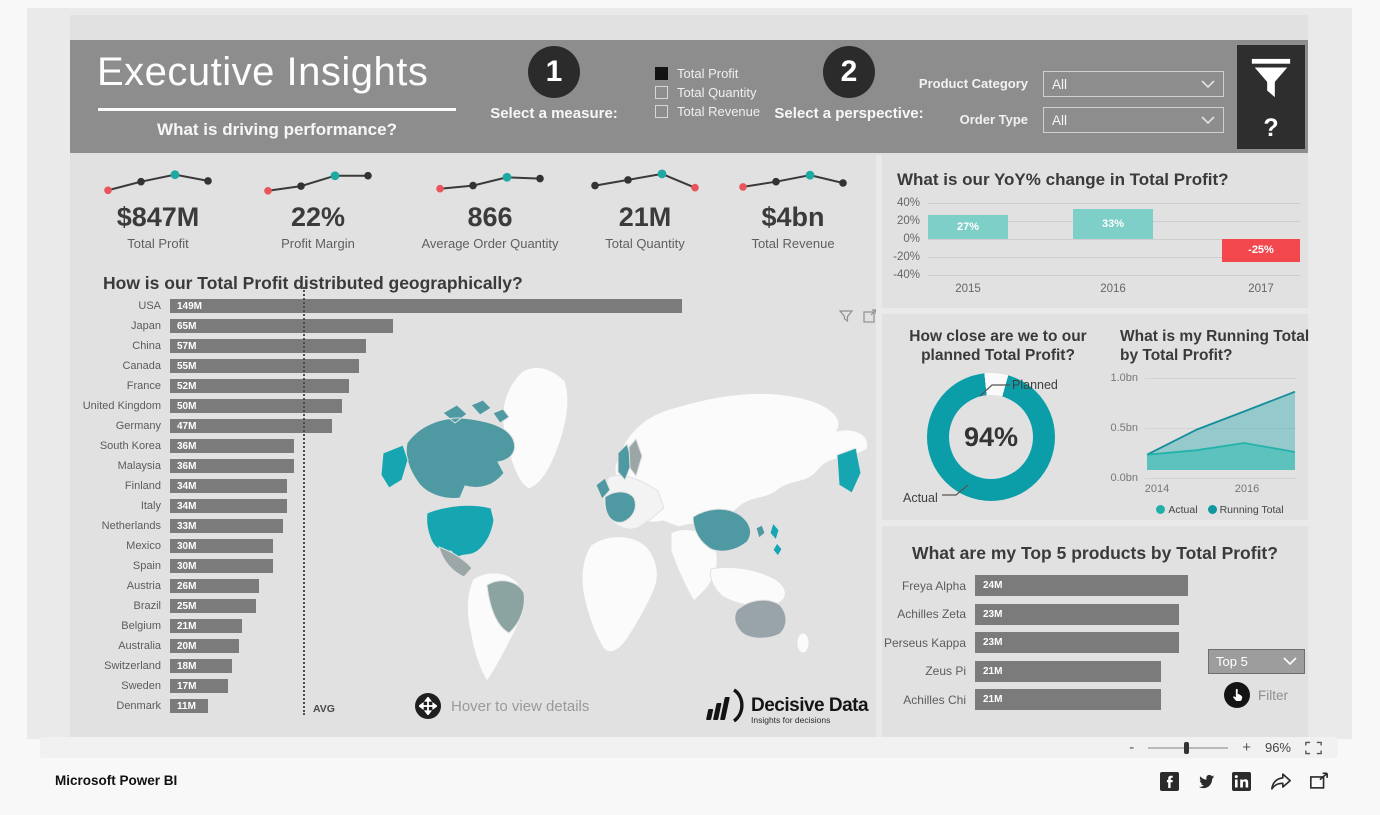  Describe the element at coordinates (1133, 120) in the screenshot. I see `order-type-dropdown: All` at that location.